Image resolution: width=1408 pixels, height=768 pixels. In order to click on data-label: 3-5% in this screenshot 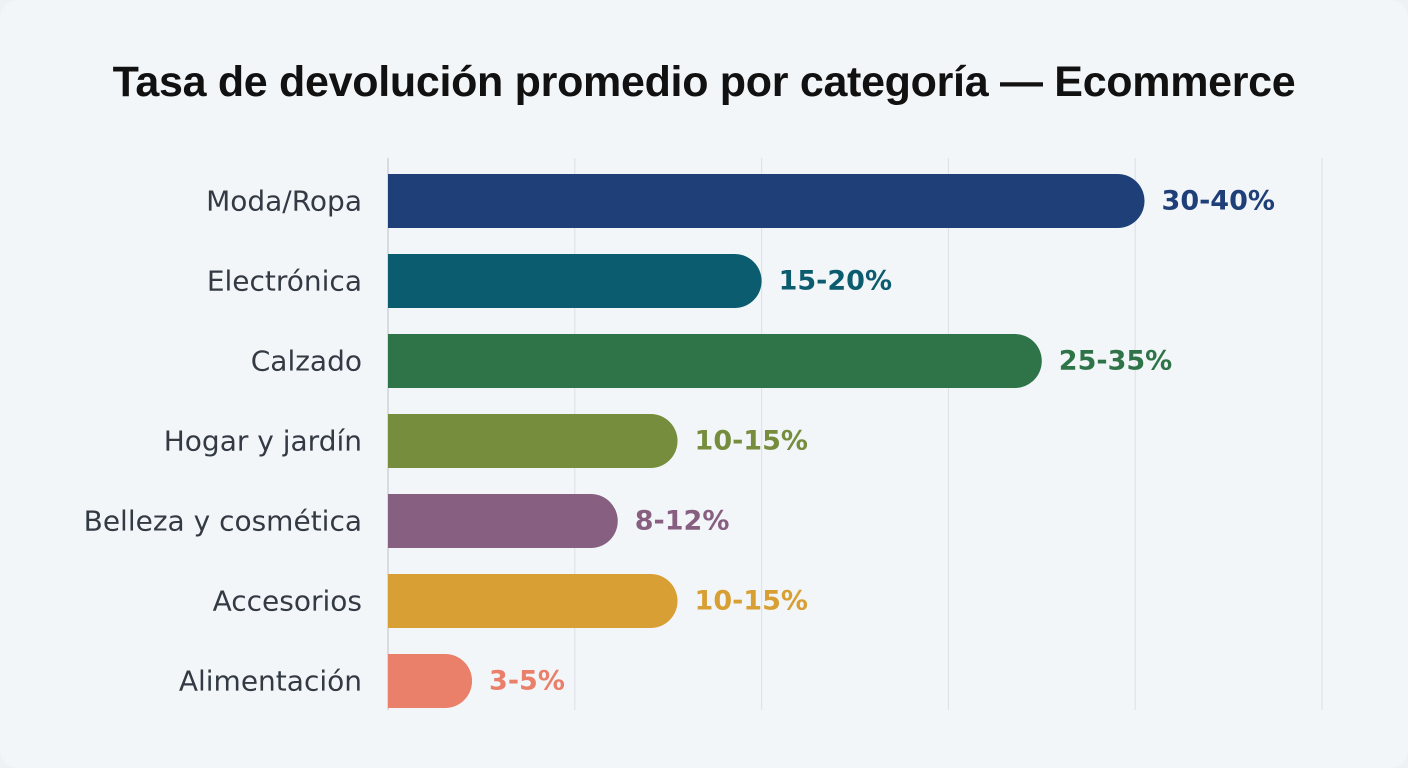, I will do `click(527, 681)`.